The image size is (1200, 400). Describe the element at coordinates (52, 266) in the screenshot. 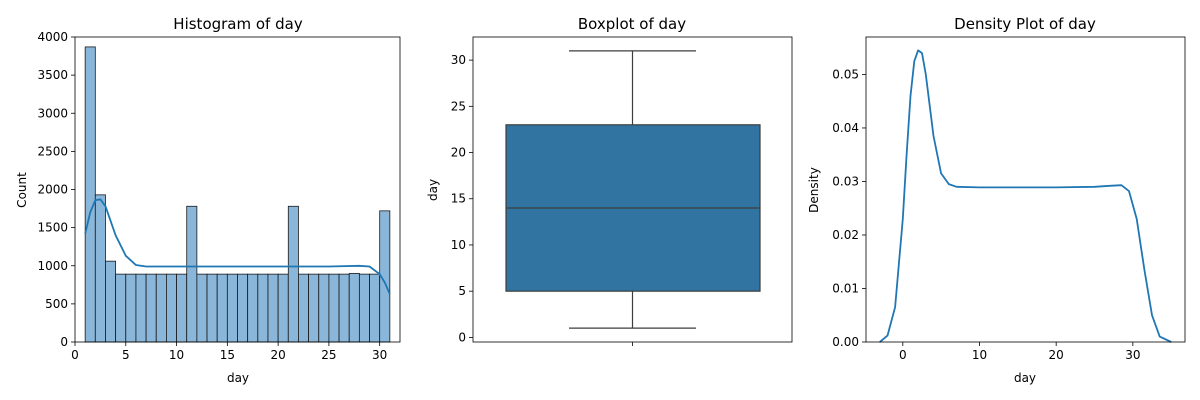

I see `histogram-ytick-label: 1000` at that location.